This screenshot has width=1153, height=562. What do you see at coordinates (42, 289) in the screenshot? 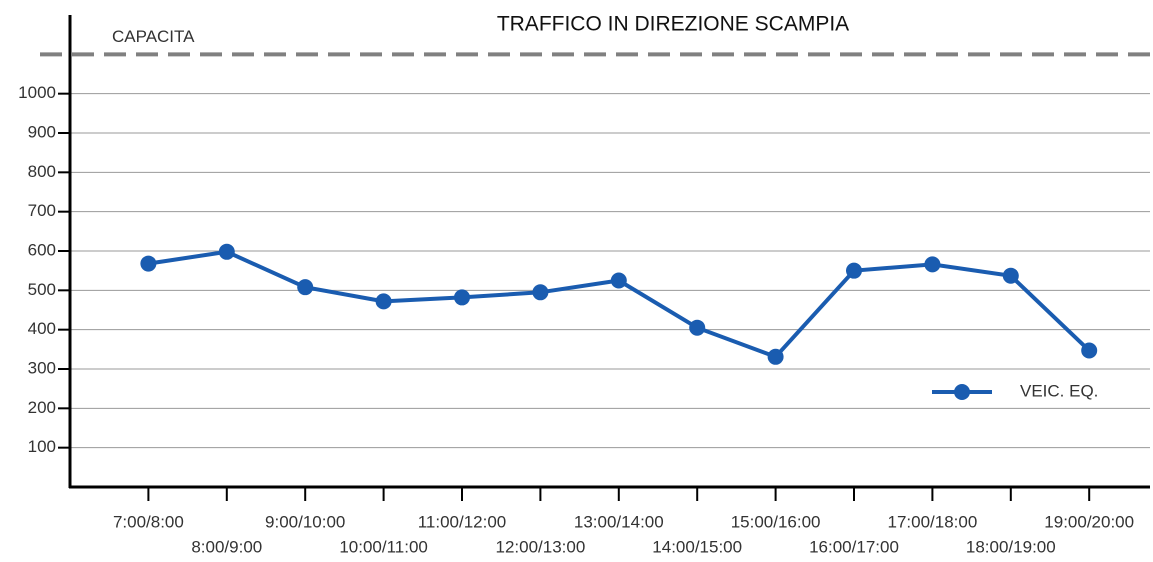
I see `y-tick-label: 500` at bounding box center [42, 289].